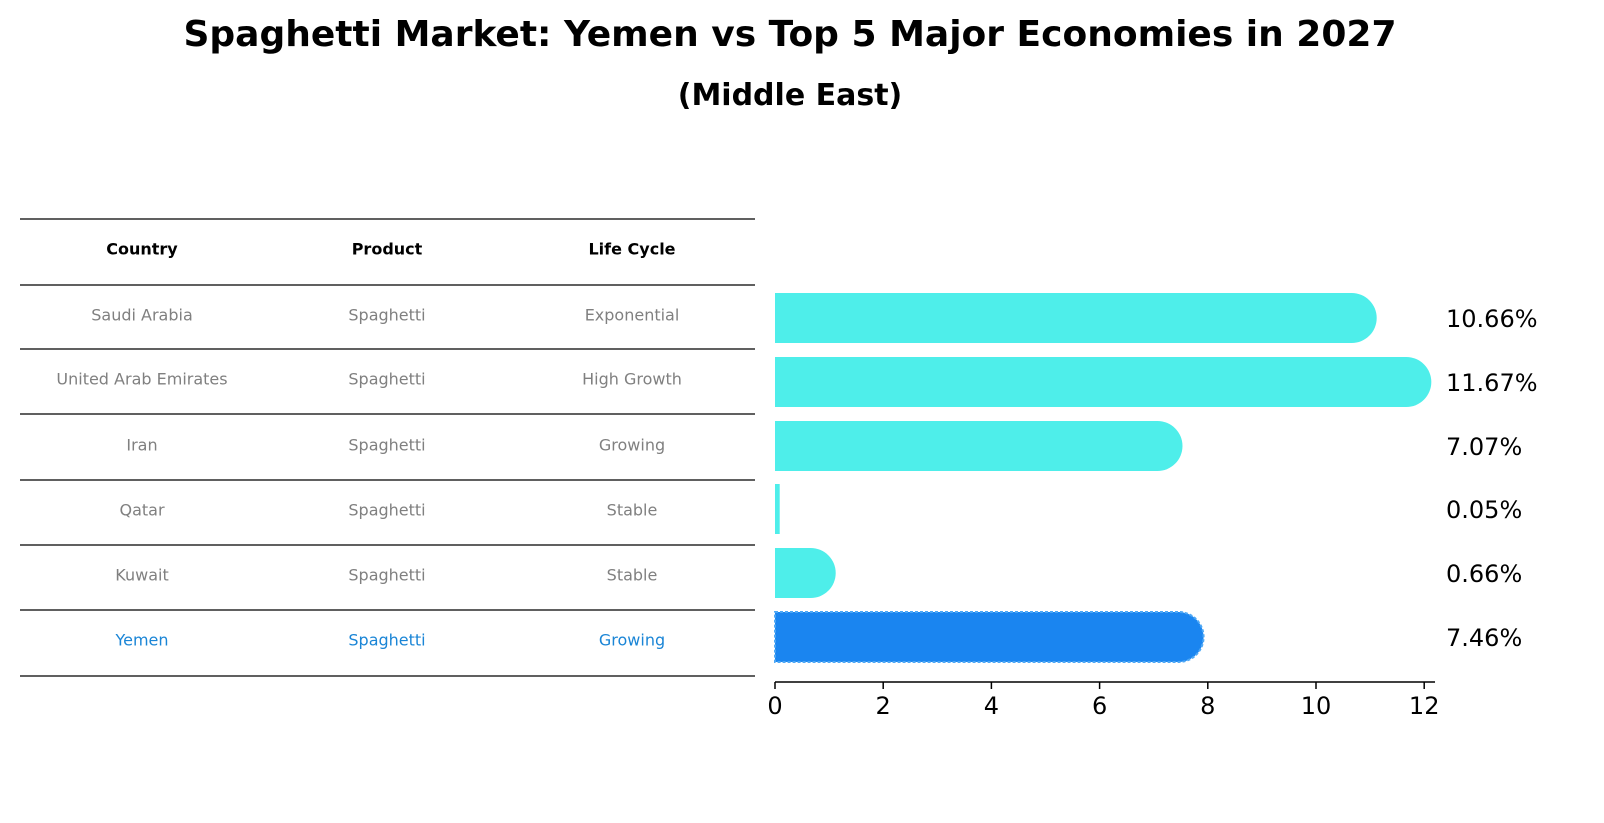  Describe the element at coordinates (991, 706) in the screenshot. I see `x-tick-label: 4` at that location.